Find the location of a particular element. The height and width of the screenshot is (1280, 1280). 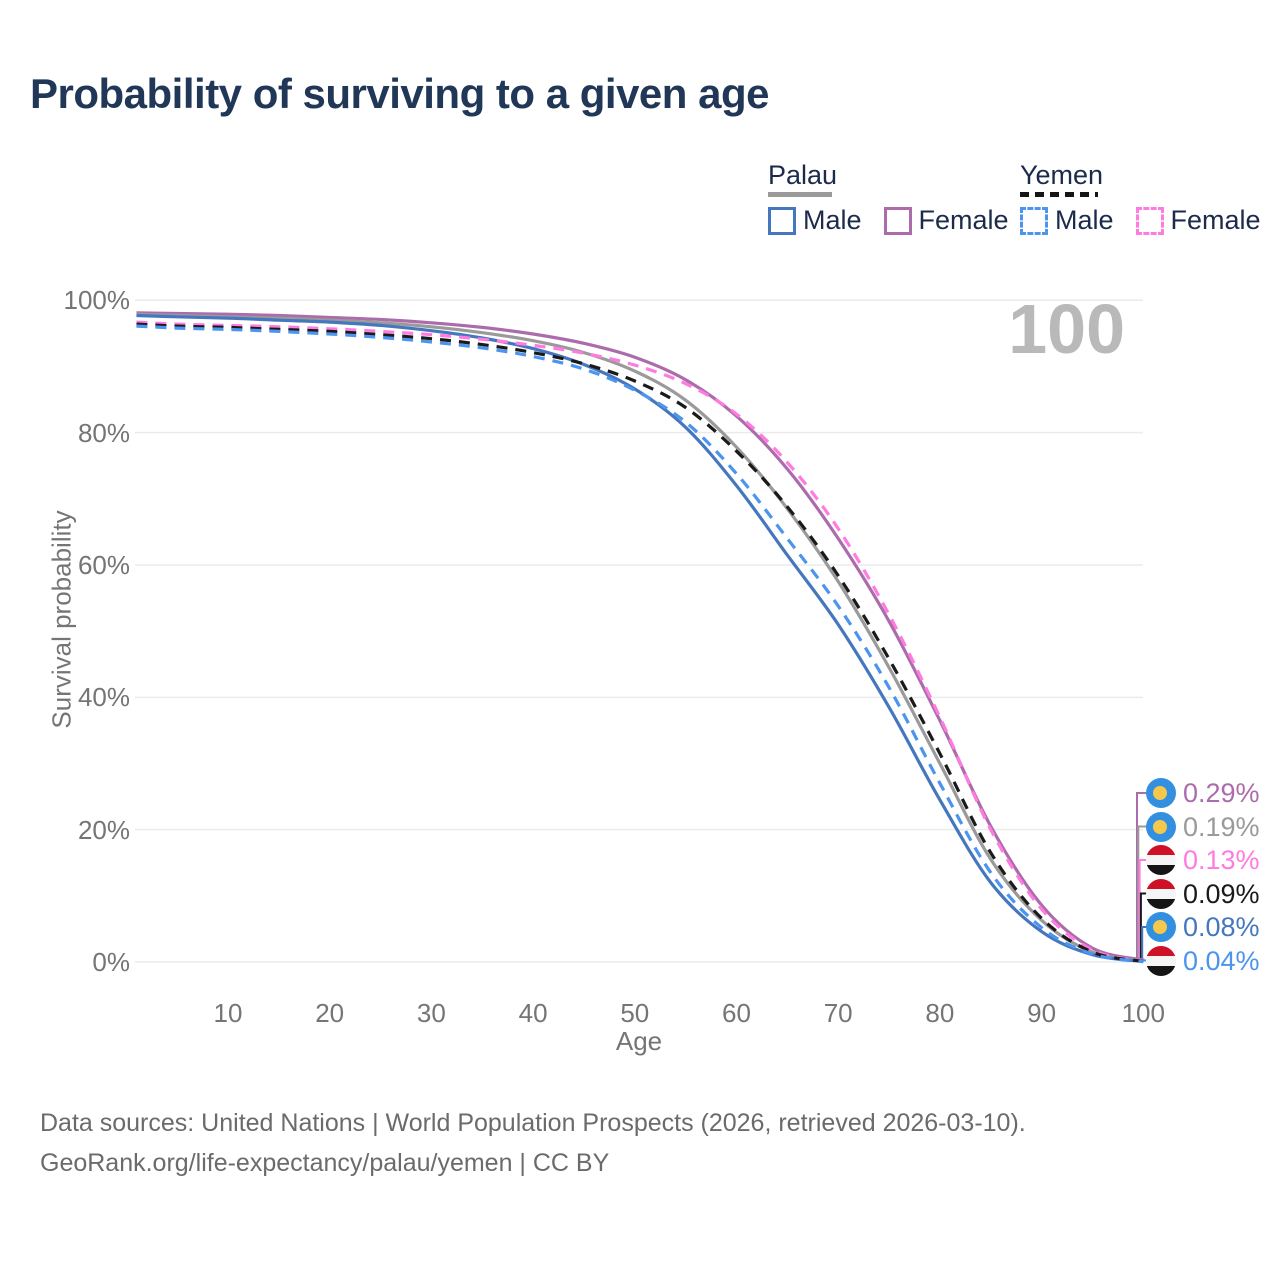

legend-group-yemen: Yemen Male Female is located at coordinates (1140, 198).